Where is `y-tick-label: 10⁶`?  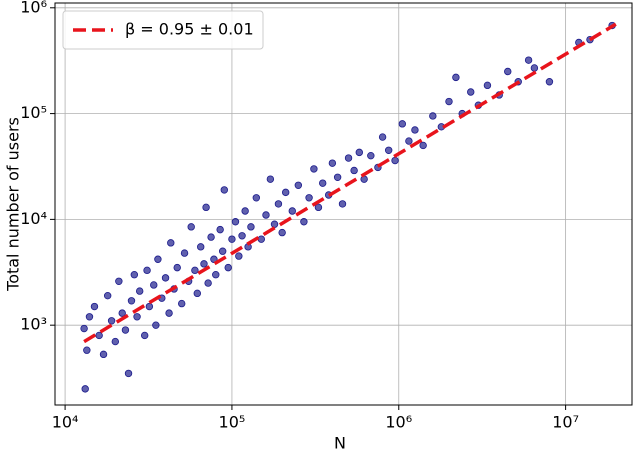
y-tick-label: 10⁶ is located at coordinates (33, 8).